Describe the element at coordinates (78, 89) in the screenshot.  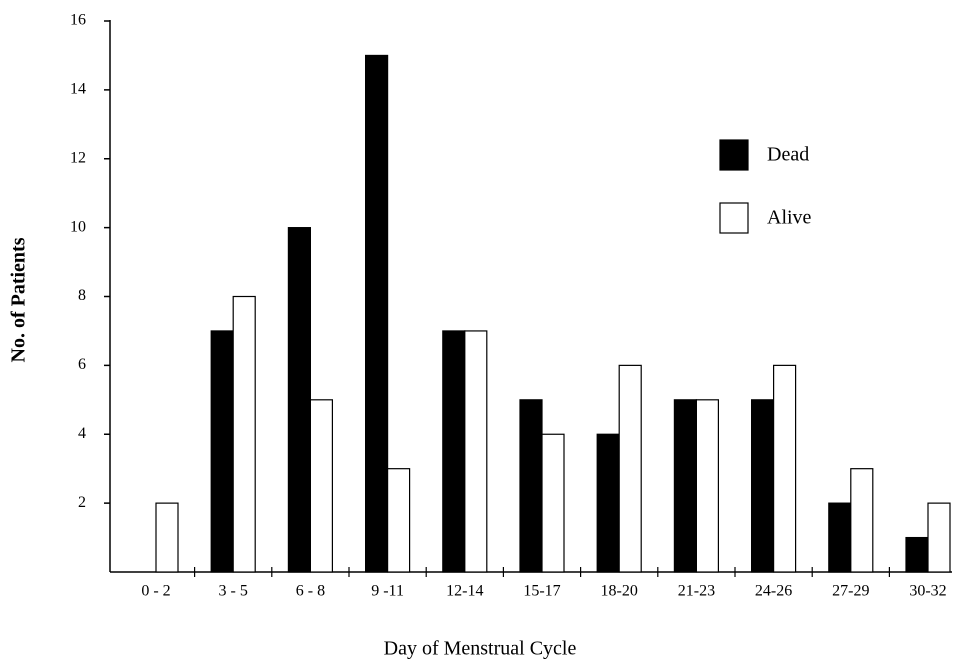
I see `y-tick-label: 14` at that location.